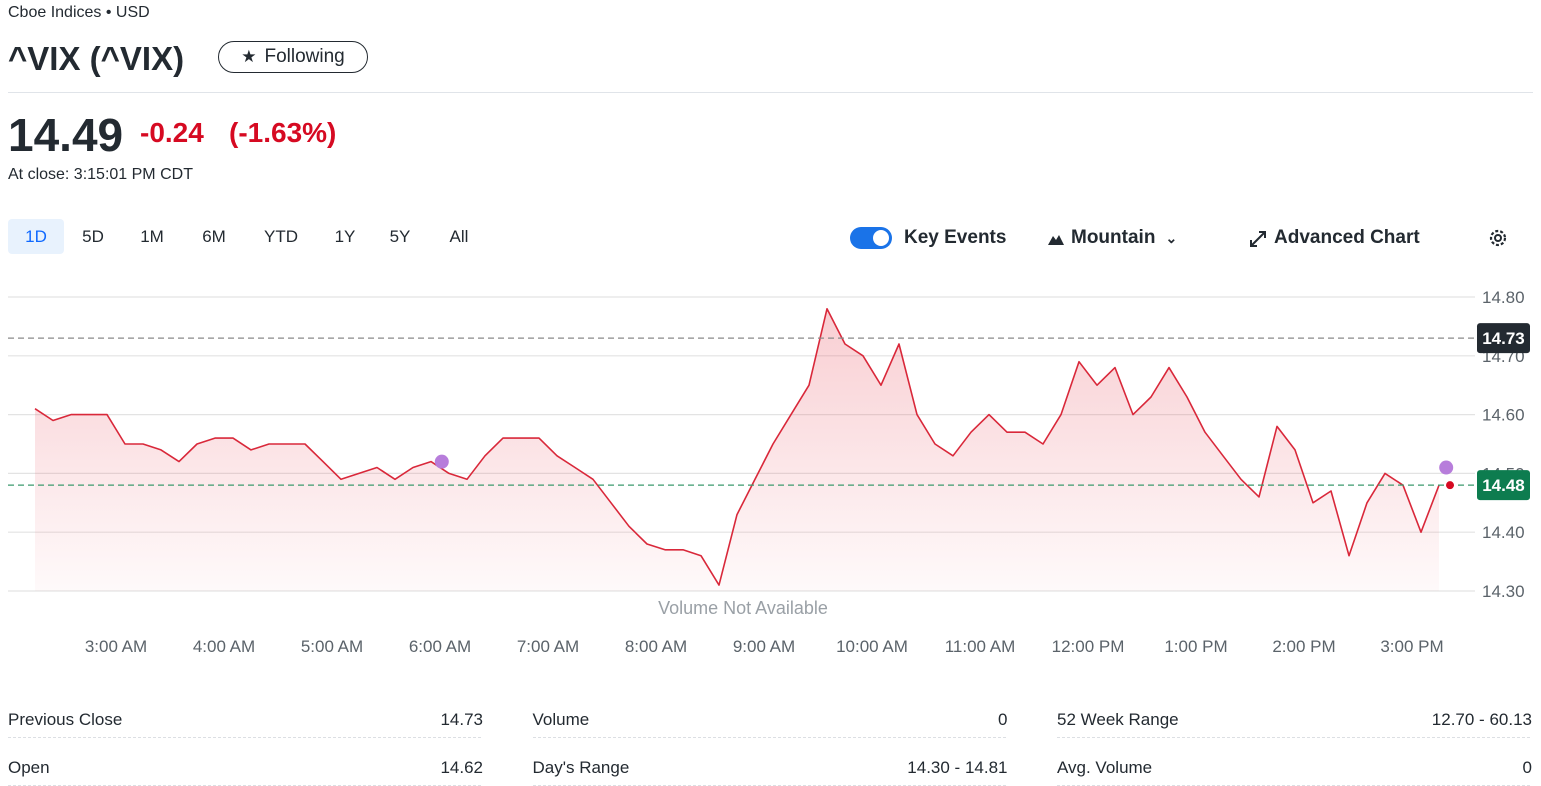  What do you see at coordinates (1498, 238) in the screenshot?
I see `settings-icon` at bounding box center [1498, 238].